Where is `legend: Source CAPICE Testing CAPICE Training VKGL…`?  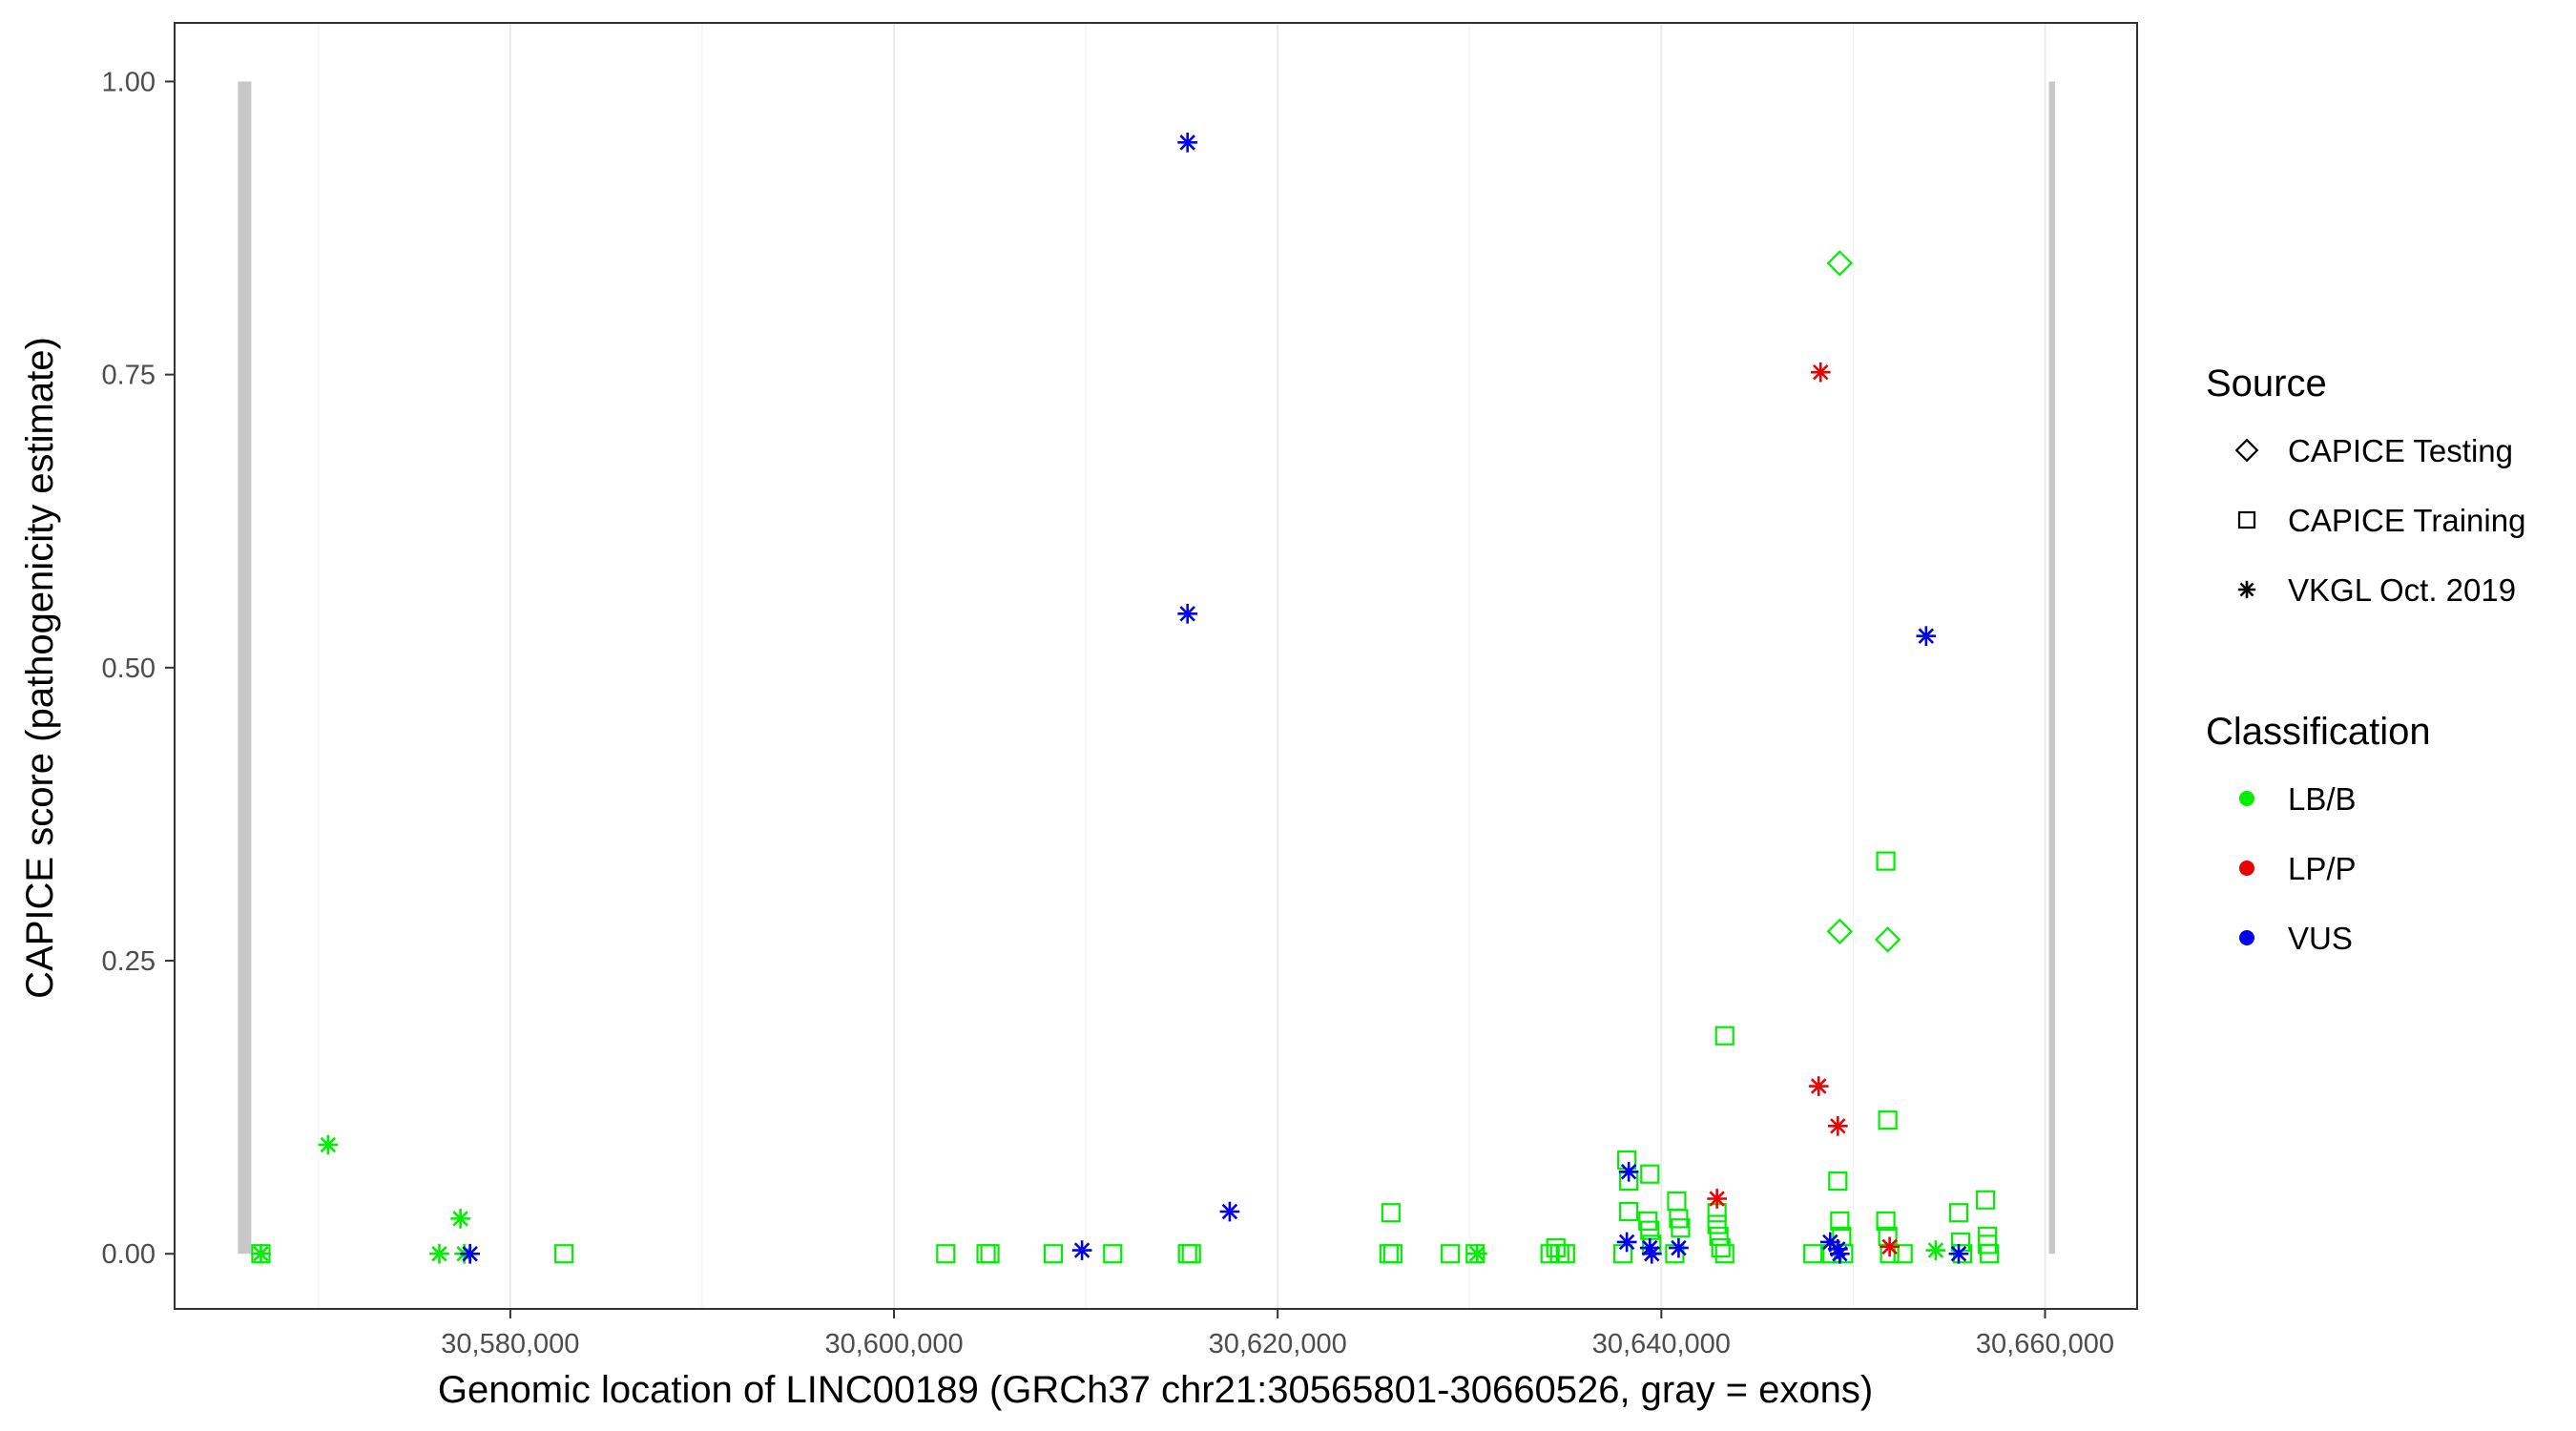
legend: Source CAPICE Testing CAPICE Training VKGL… is located at coordinates (2365, 659).